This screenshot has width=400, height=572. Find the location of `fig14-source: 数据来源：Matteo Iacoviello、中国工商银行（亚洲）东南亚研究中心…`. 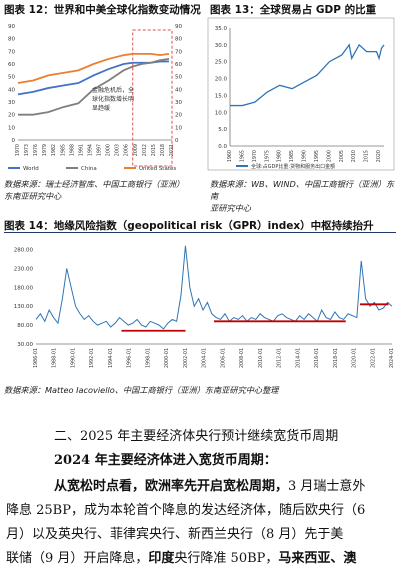

fig14-source: 数据来源：Matteo Iacoviello、中国工商银行（亚洲）东南亚研究中心… is located at coordinates (141, 390).